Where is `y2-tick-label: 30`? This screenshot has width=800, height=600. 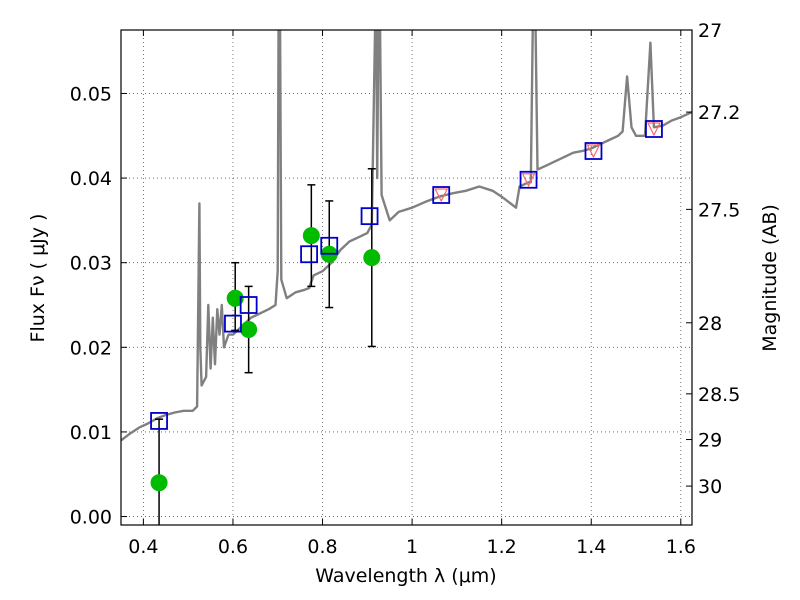 y2-tick-label: 30 is located at coordinates (710, 487).